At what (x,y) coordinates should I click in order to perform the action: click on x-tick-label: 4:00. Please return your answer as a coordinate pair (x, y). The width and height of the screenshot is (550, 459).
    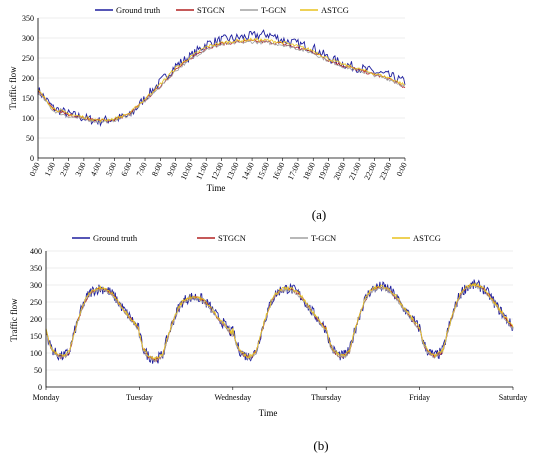
    Looking at the image, I should click on (96, 169).